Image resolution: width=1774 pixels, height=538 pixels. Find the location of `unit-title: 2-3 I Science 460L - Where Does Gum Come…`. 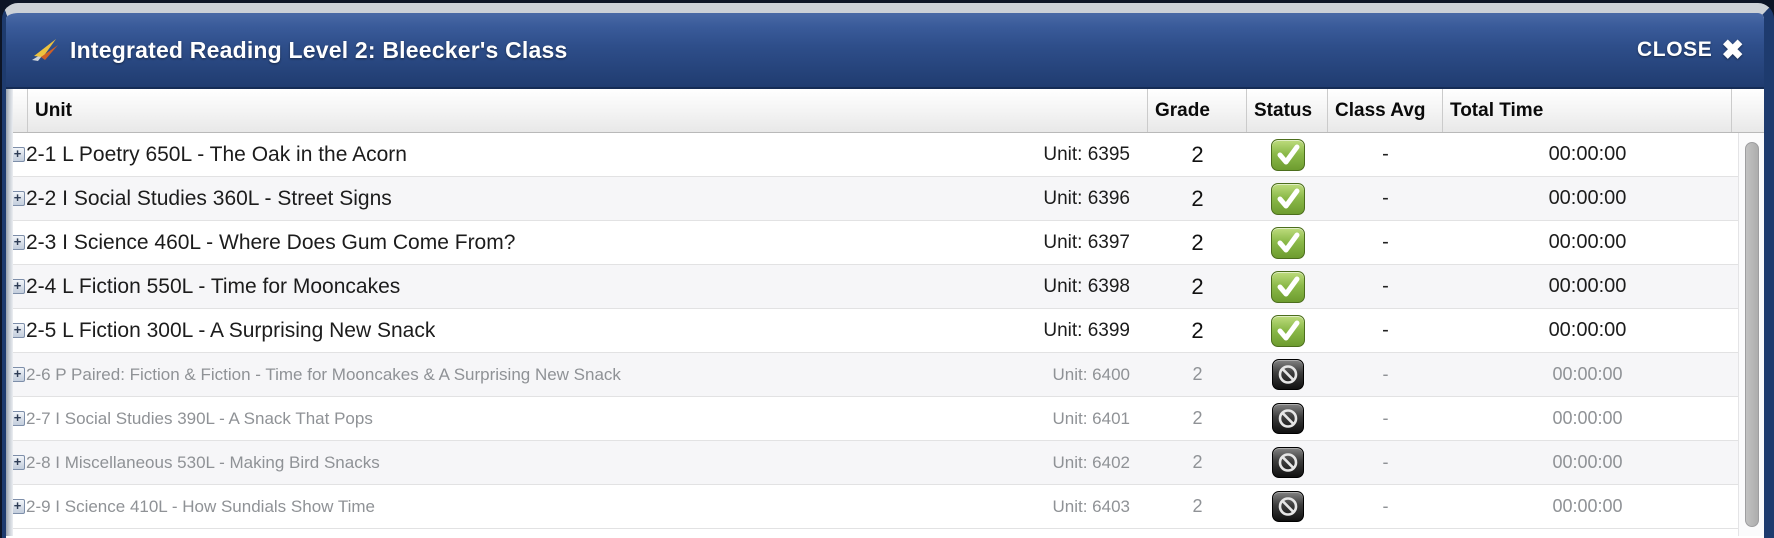

unit-title: 2-3 I Science 460L - Where Does Gum Come… is located at coordinates (271, 242).